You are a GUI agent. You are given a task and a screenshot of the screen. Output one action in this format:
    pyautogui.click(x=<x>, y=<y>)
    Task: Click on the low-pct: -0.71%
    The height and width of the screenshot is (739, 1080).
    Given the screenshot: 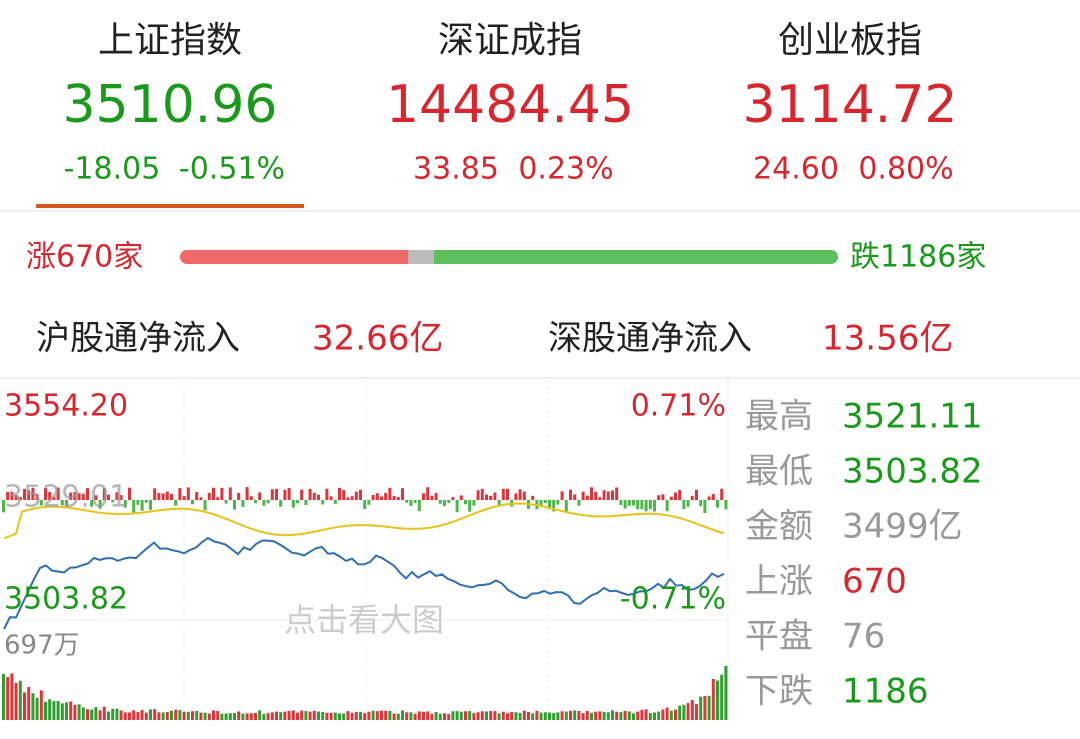 What is the action you would take?
    pyautogui.click(x=673, y=599)
    